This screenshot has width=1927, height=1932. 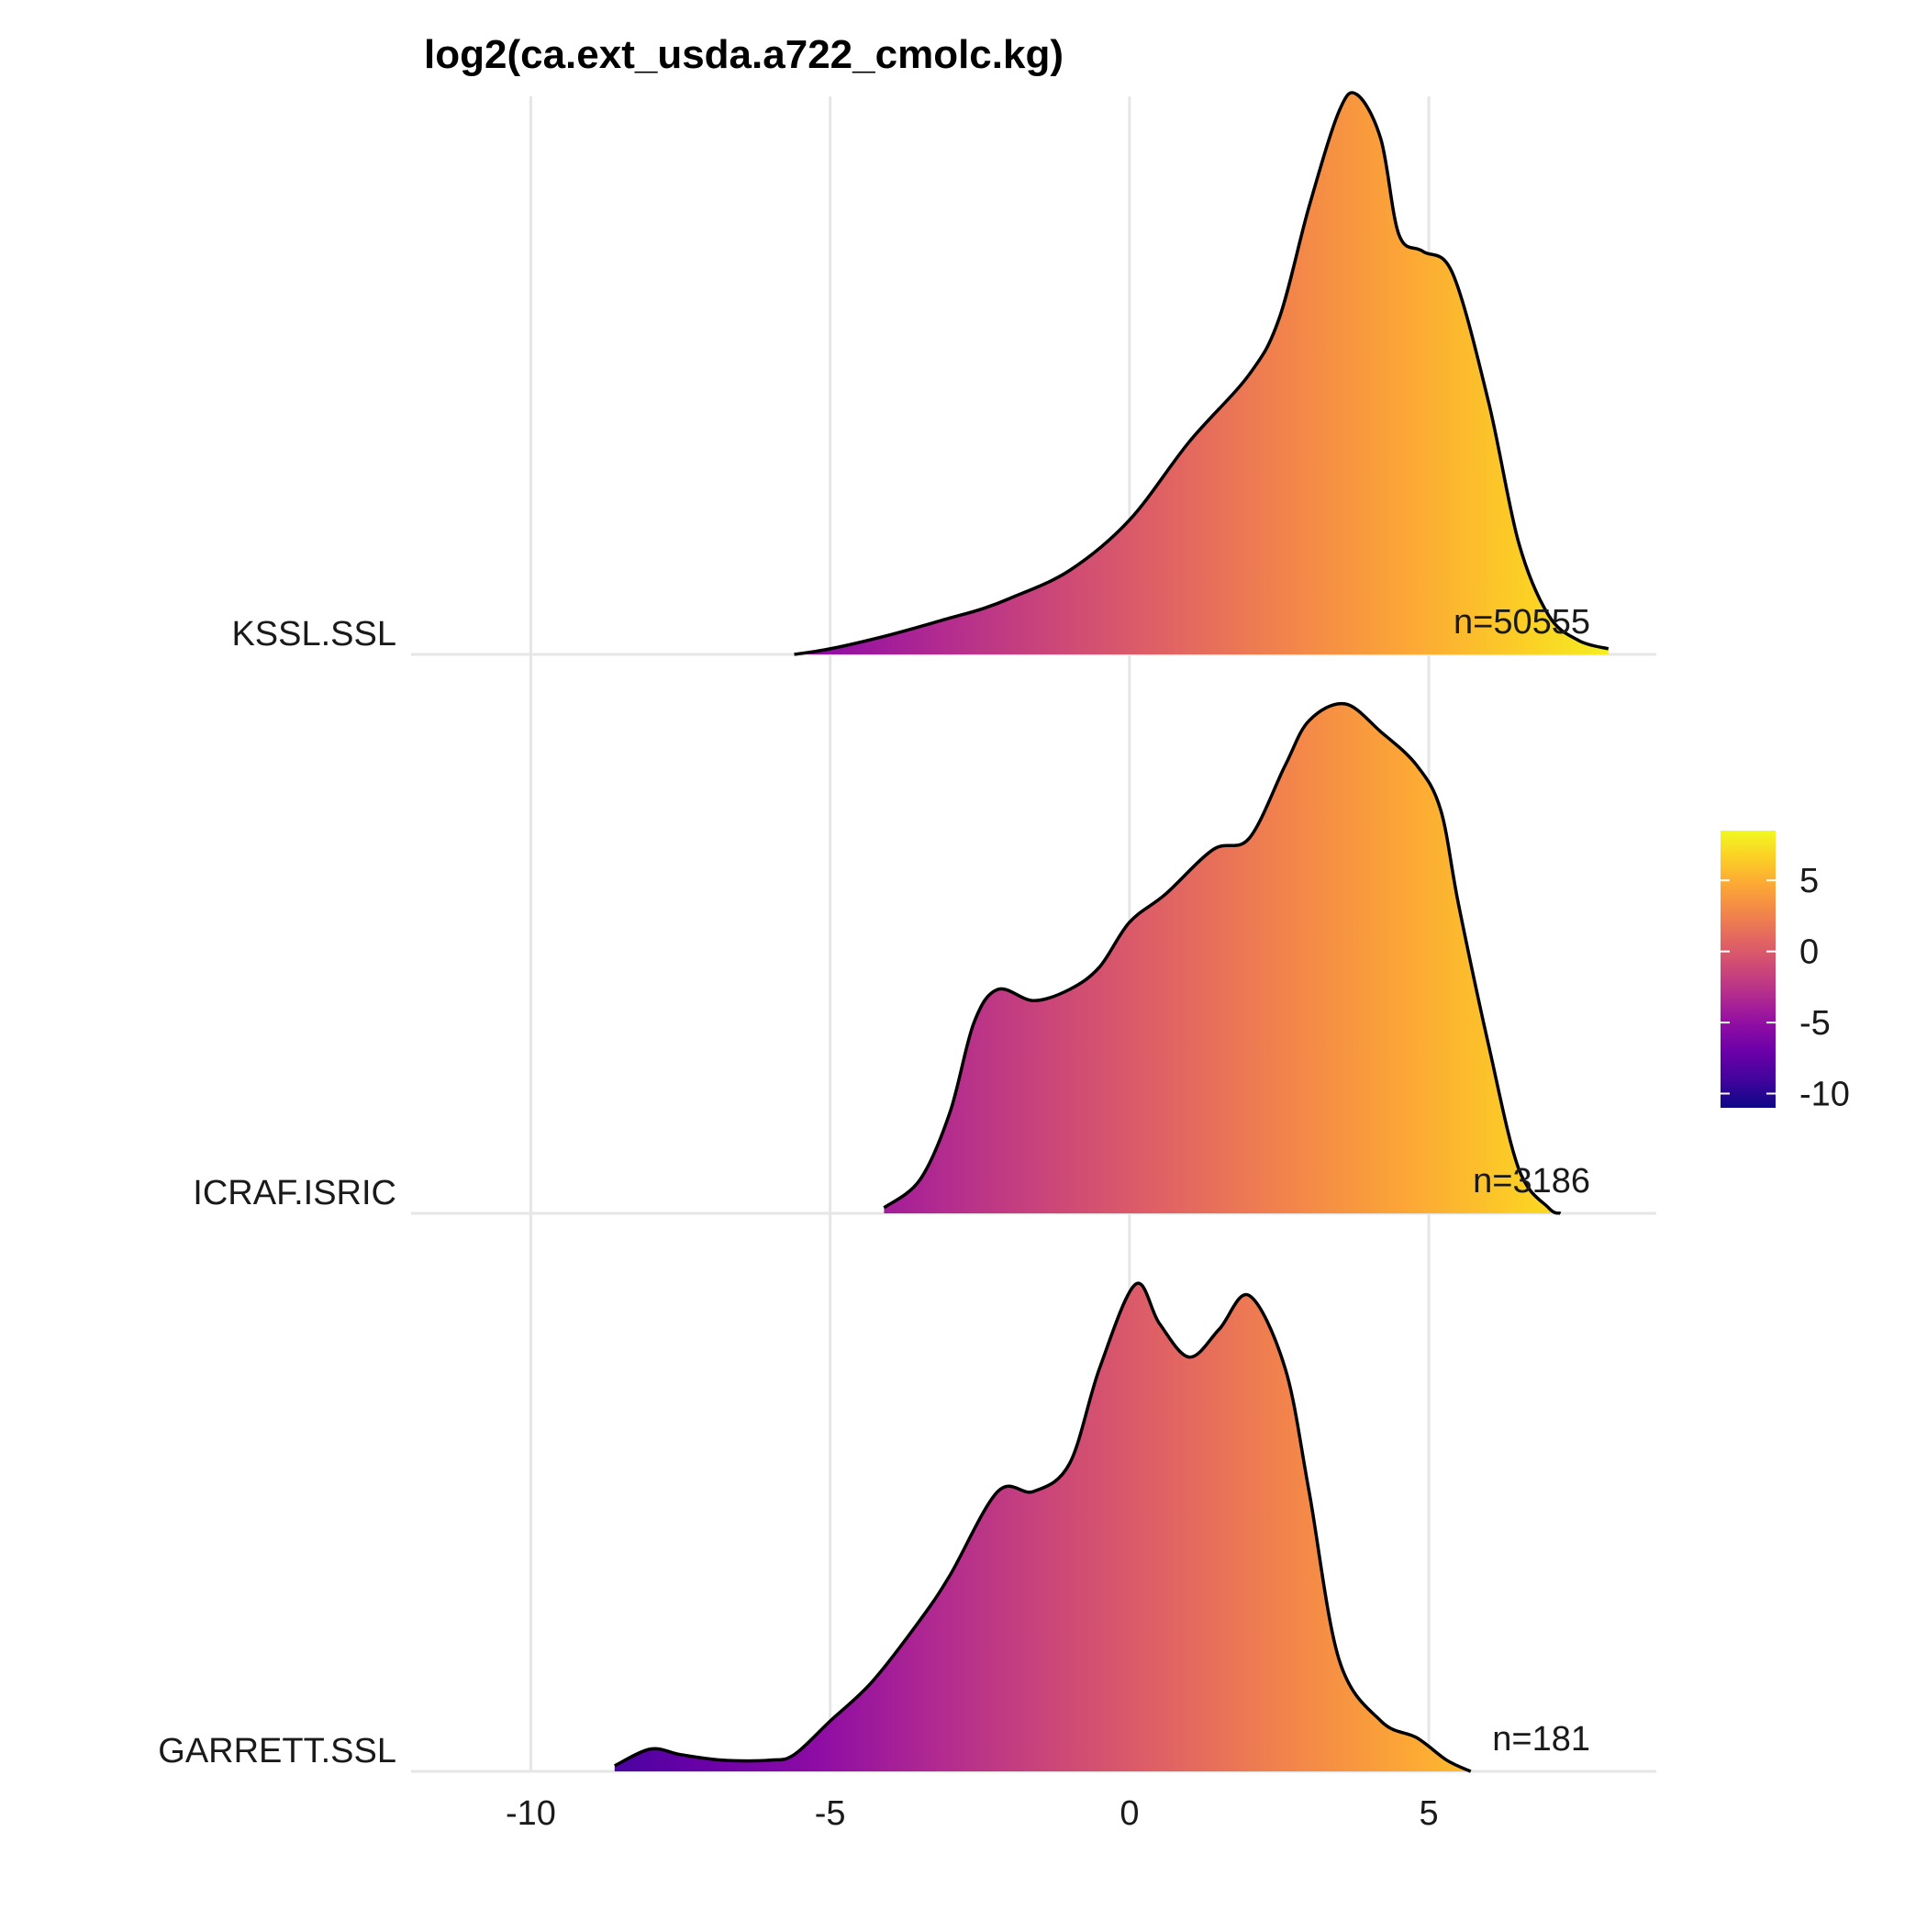 What do you see at coordinates (830, 1814) in the screenshot?
I see `x-tick-label: -5` at bounding box center [830, 1814].